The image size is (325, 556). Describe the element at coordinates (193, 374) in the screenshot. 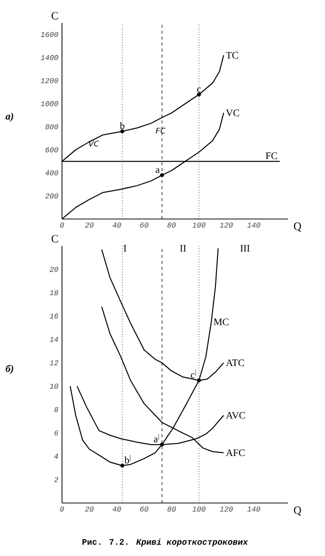

I see `annotation: c$^{|}$` at that location.